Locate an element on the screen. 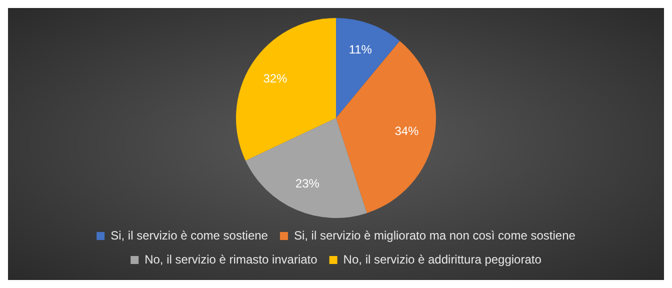 The width and height of the screenshot is (672, 288). data-label: 34% is located at coordinates (407, 131).